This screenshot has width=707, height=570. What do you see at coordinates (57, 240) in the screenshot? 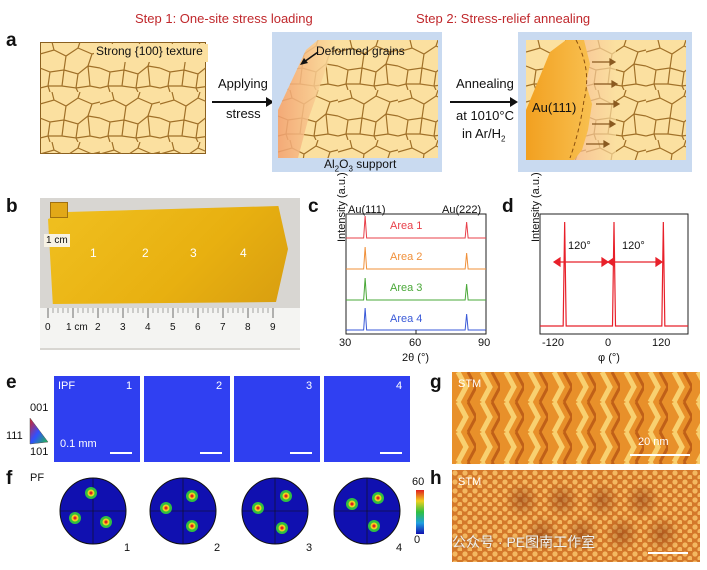
I see `cm-label: 1 cm` at bounding box center [57, 240].